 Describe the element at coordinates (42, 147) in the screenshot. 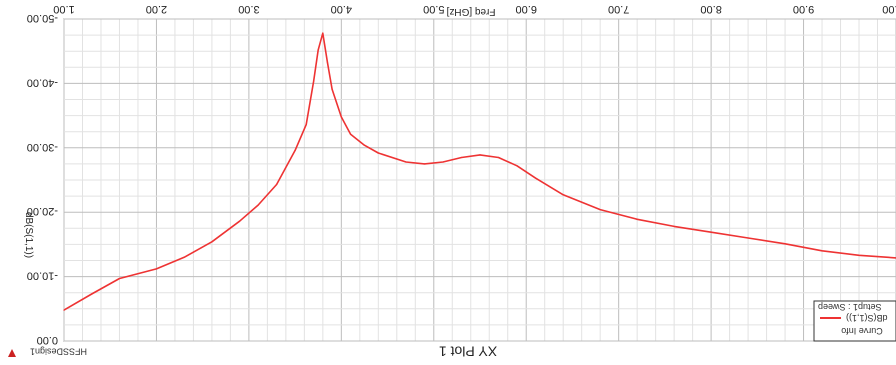

I see `y-tick-label: -30.00` at that location.